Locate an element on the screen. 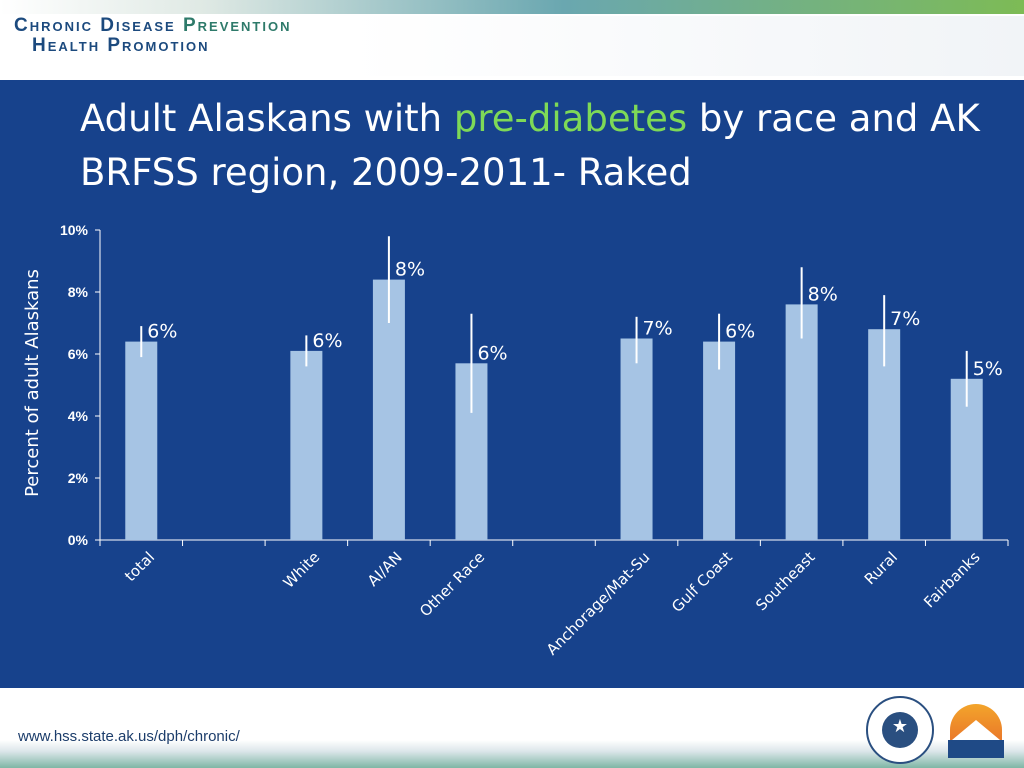  title-part1: Adult Alaskans with is located at coordinates (267, 118).